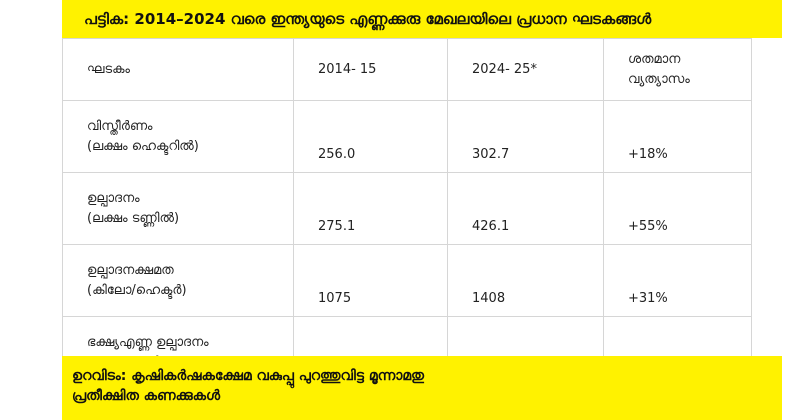 The width and height of the screenshot is (800, 420). I want to click on data-cell: ഉല്പാദനം (ലക്ഷം ടണ്ണിൽ), so click(178, 208).